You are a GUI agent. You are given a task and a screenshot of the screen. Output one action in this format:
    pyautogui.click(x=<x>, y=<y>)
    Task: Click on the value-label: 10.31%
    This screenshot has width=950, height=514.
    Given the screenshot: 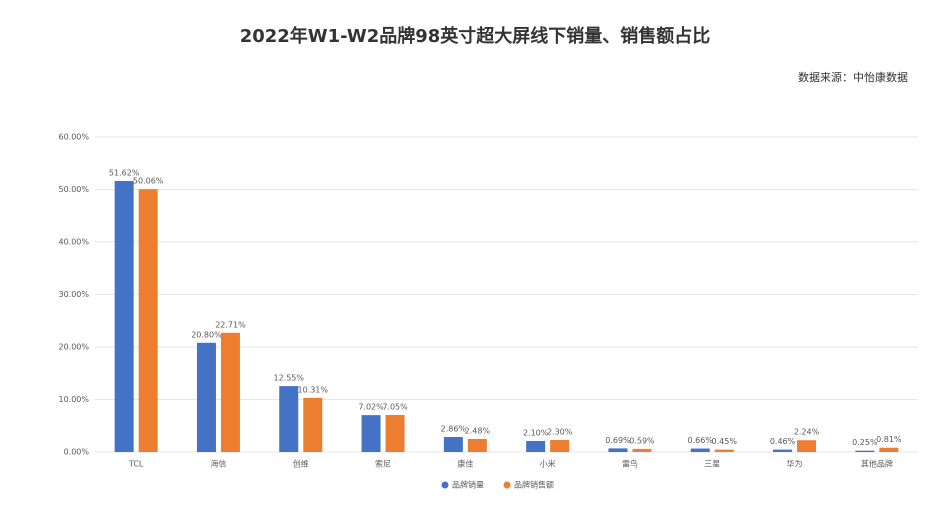 What is the action you would take?
    pyautogui.click(x=312, y=389)
    